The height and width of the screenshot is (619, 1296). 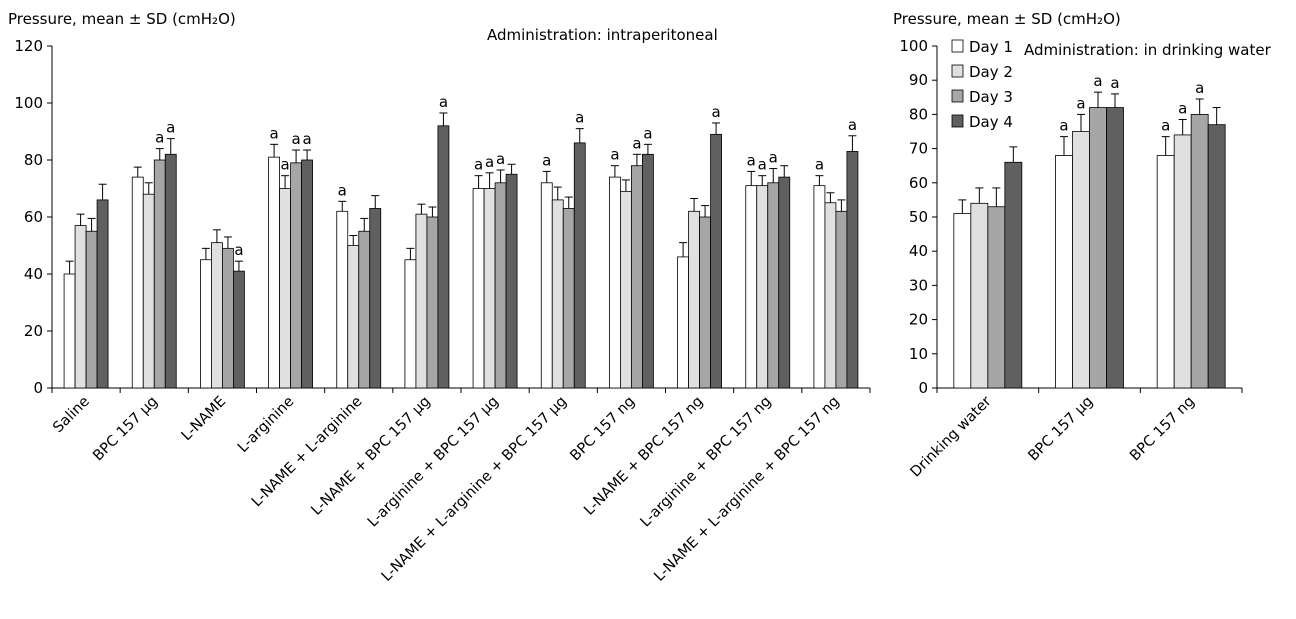 What do you see at coordinates (991, 122) in the screenshot?
I see `legend-label: Day 4` at bounding box center [991, 122].